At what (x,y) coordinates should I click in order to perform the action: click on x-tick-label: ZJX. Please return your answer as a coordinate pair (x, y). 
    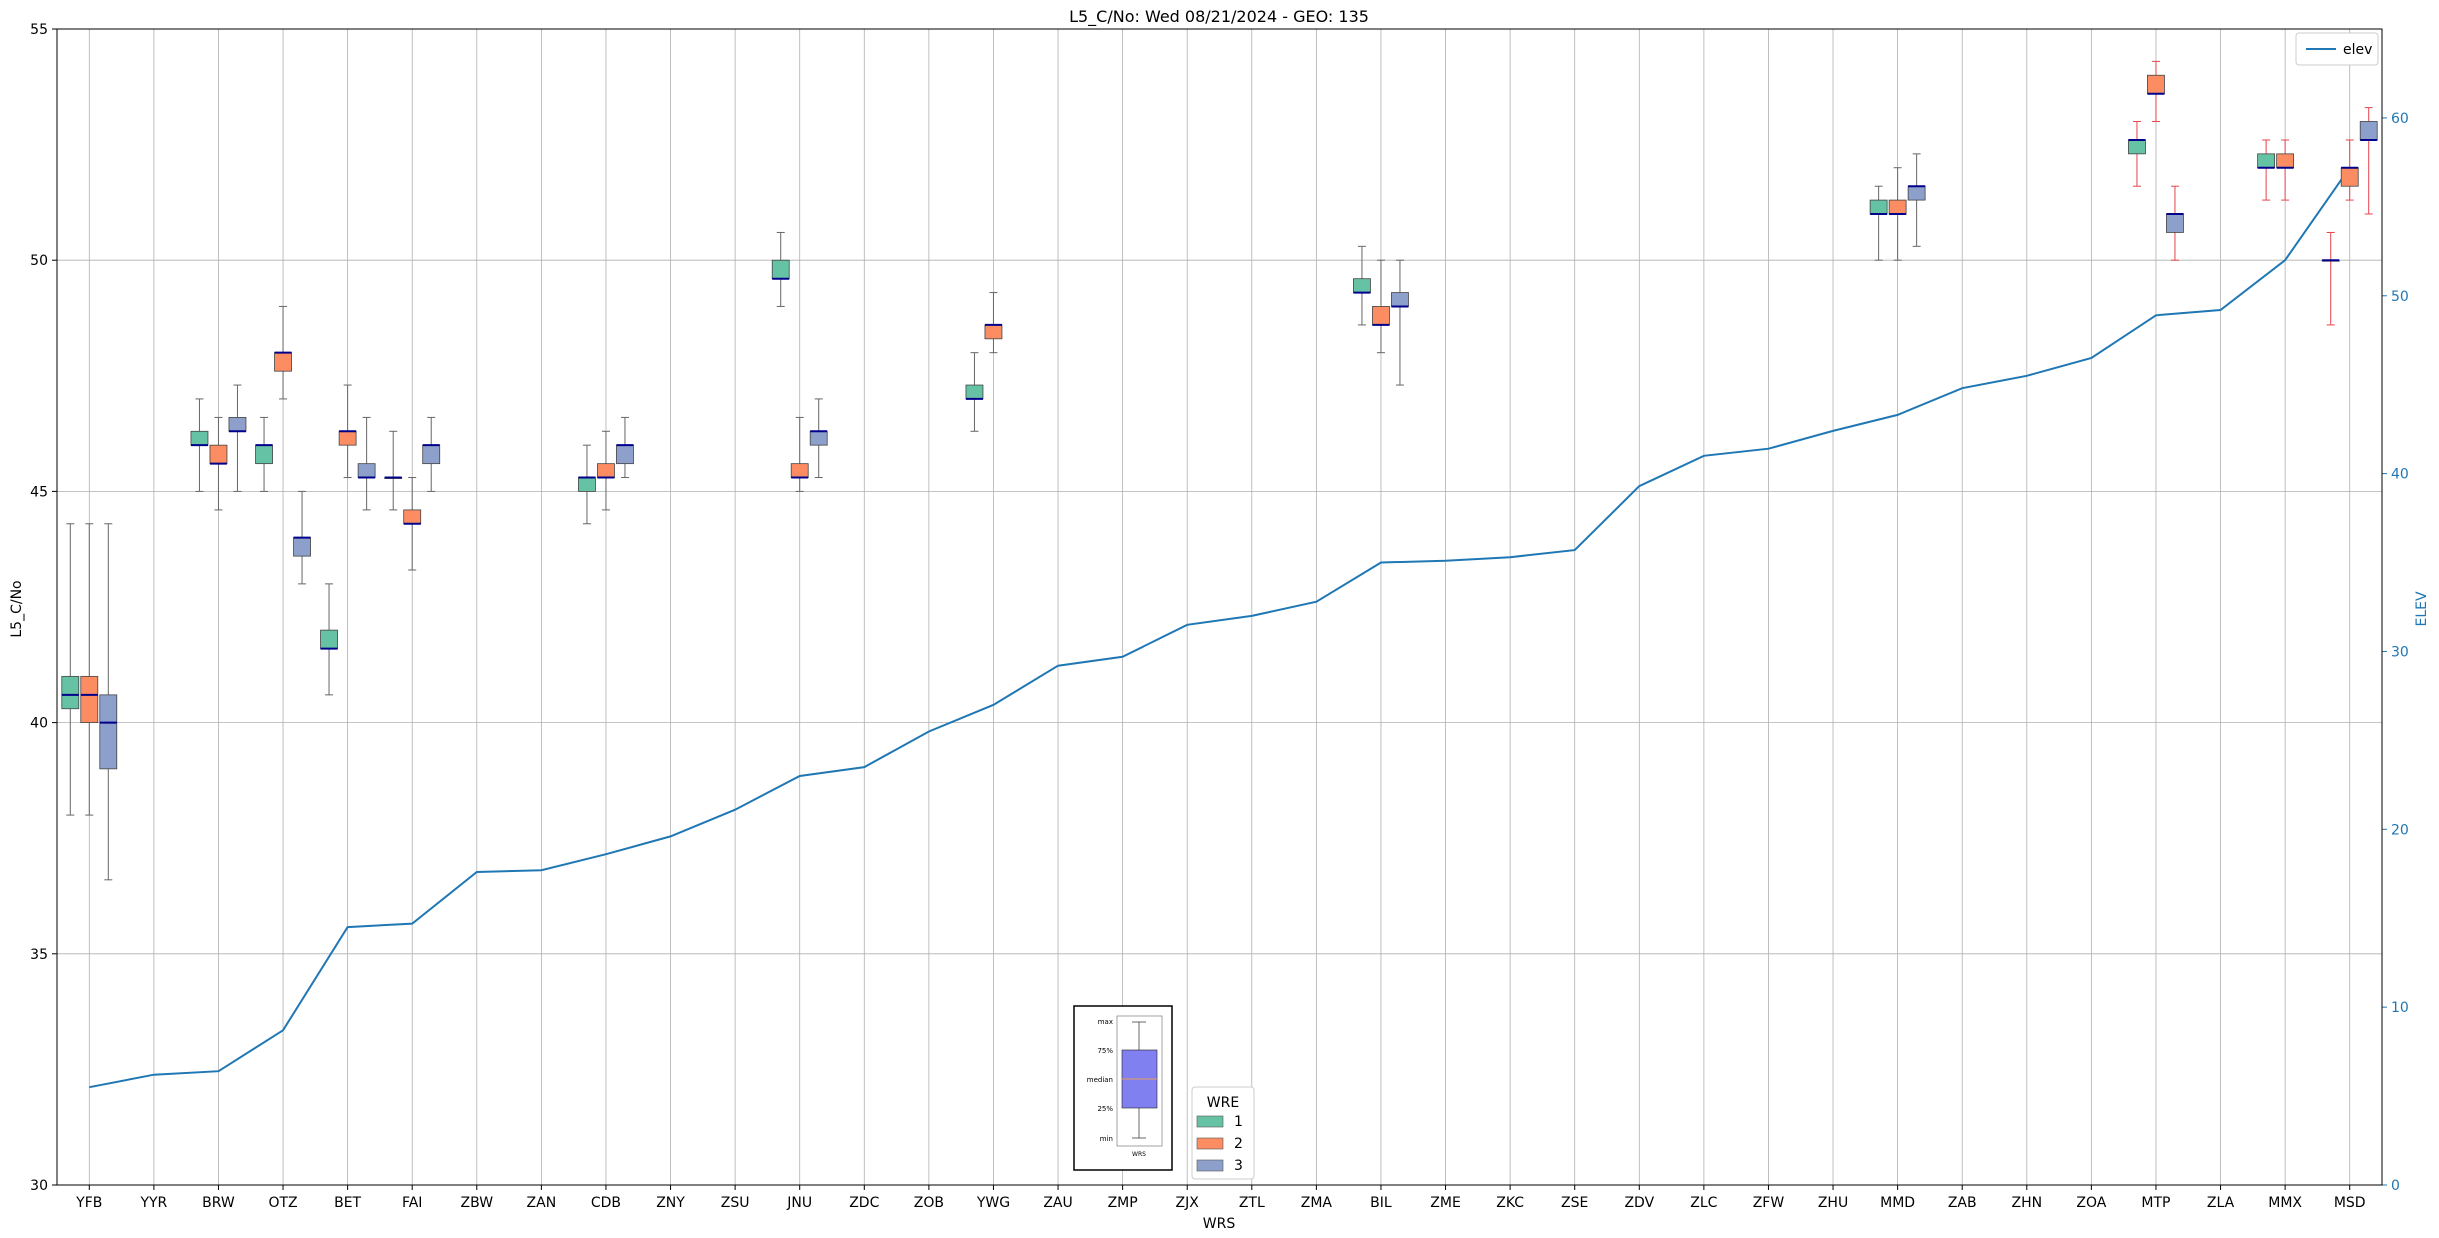
    Looking at the image, I should click on (1188, 1203).